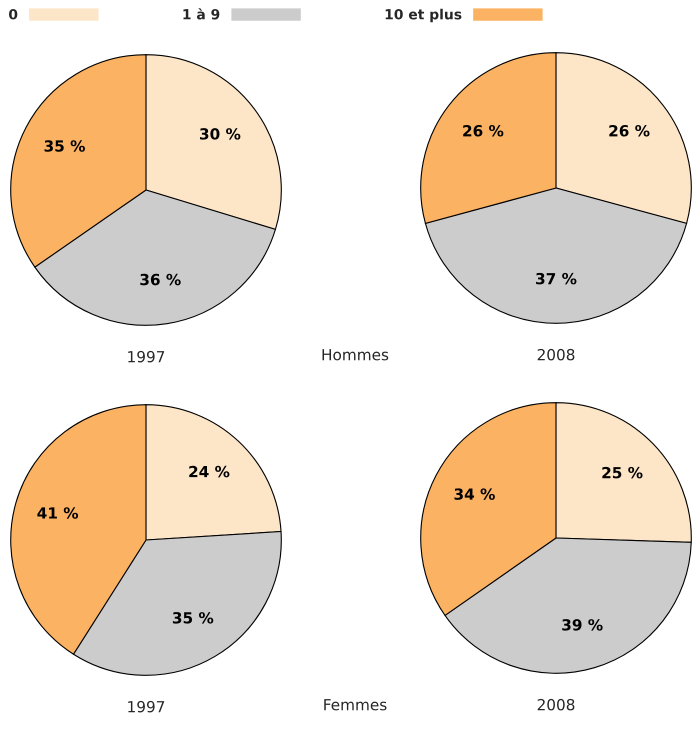 The image size is (698, 729). What do you see at coordinates (220, 134) in the screenshot?
I see `data-label: 30 %` at bounding box center [220, 134].